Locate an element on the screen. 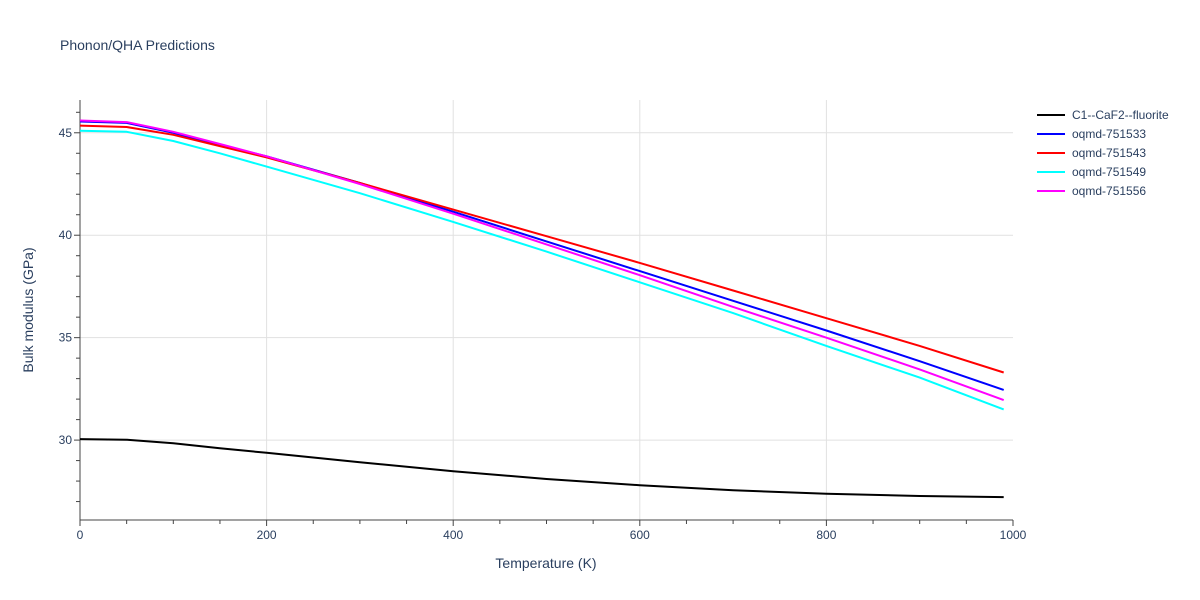 The image size is (1200, 600). y-tick-label: 45 is located at coordinates (66, 133).